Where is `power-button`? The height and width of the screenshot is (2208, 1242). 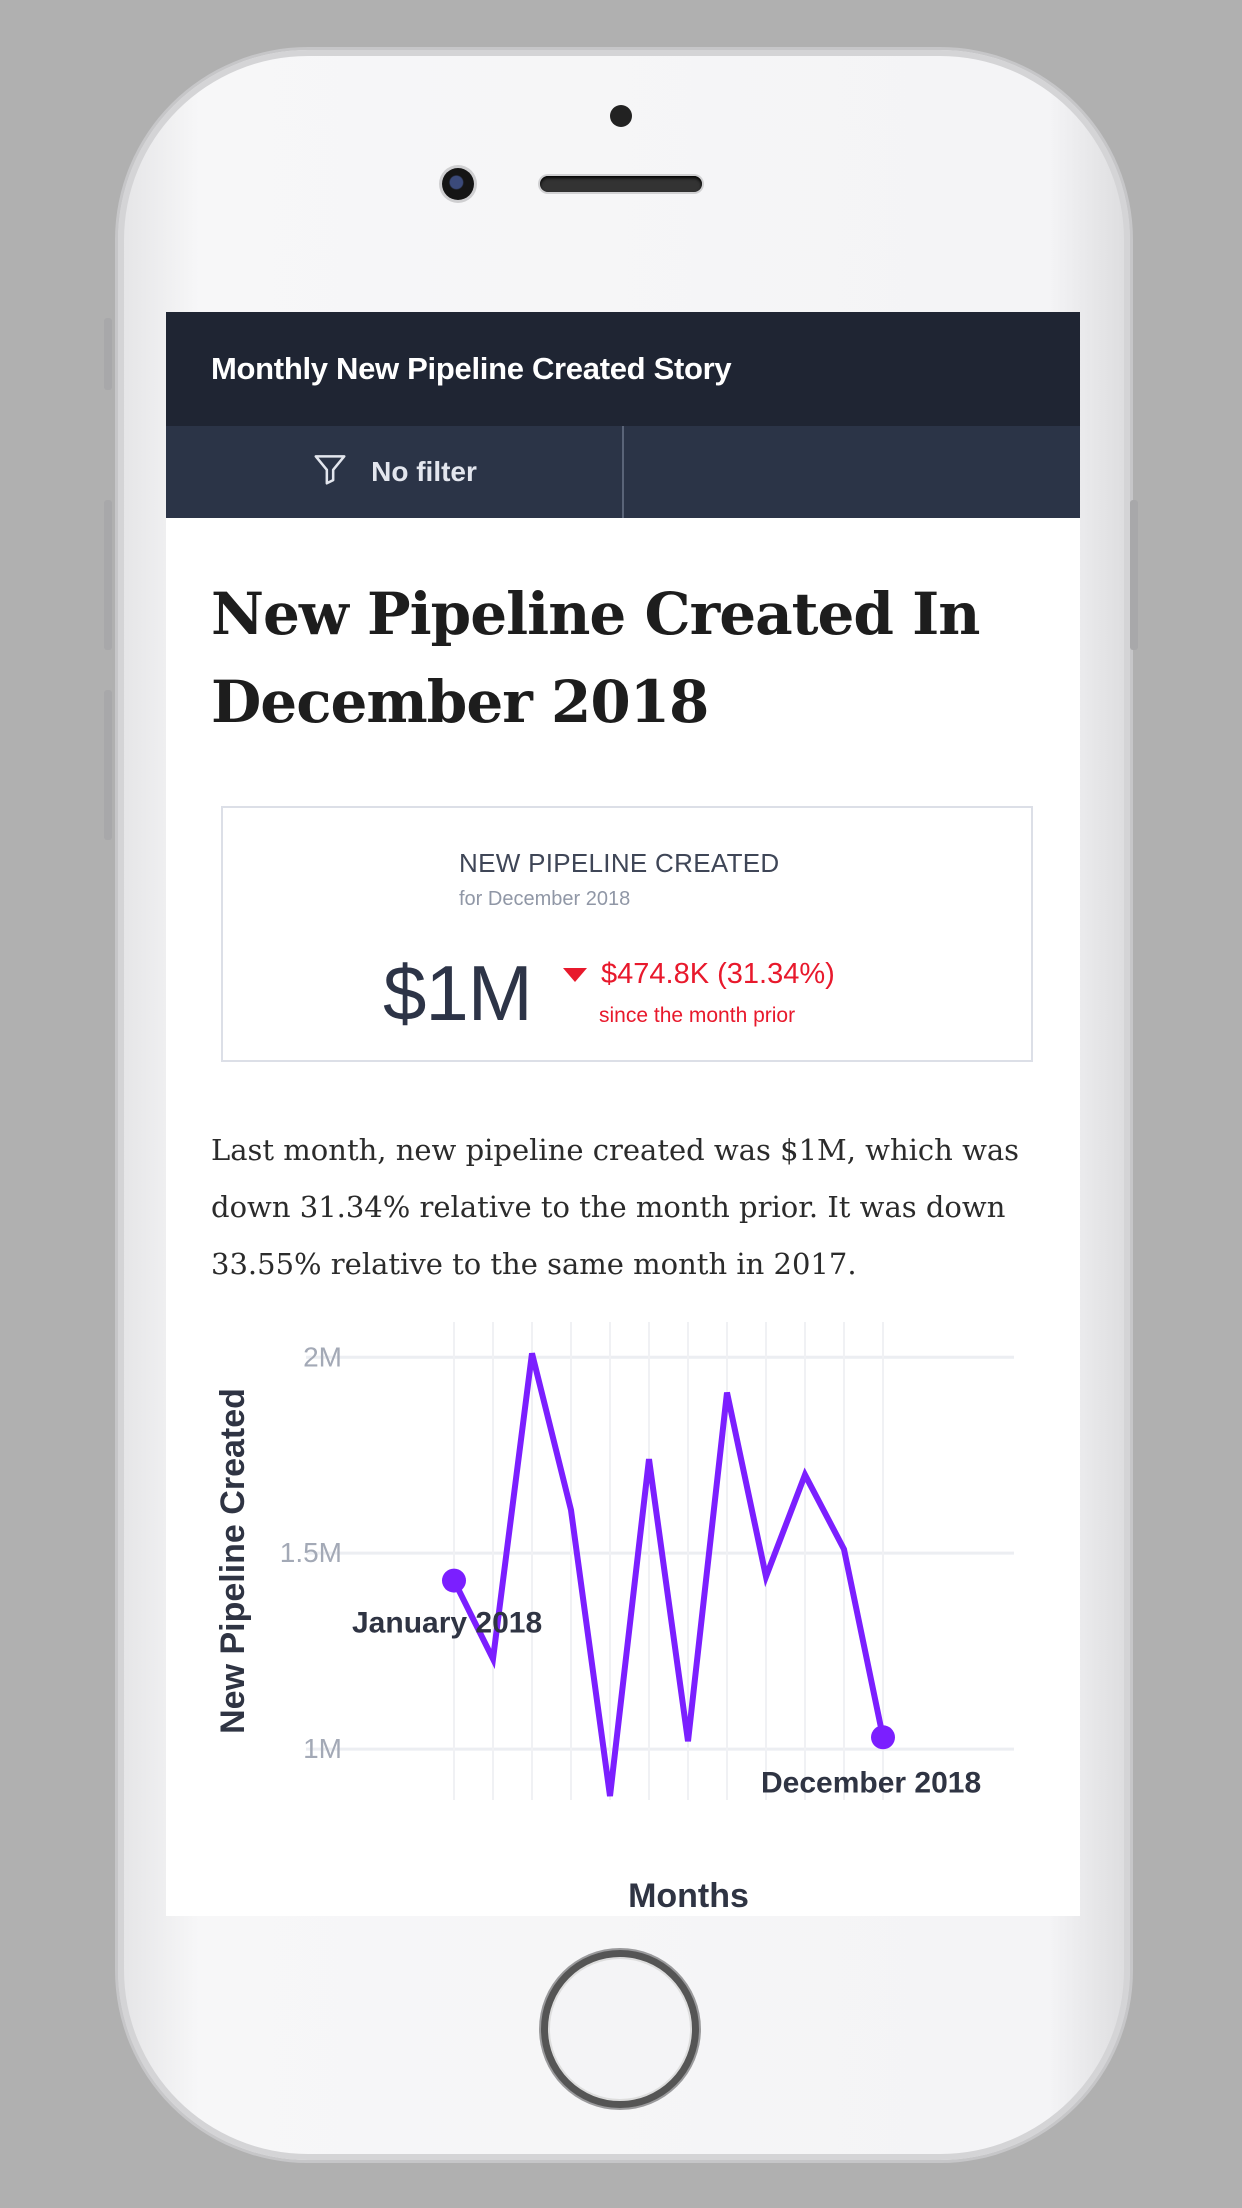 power-button is located at coordinates (1134, 575).